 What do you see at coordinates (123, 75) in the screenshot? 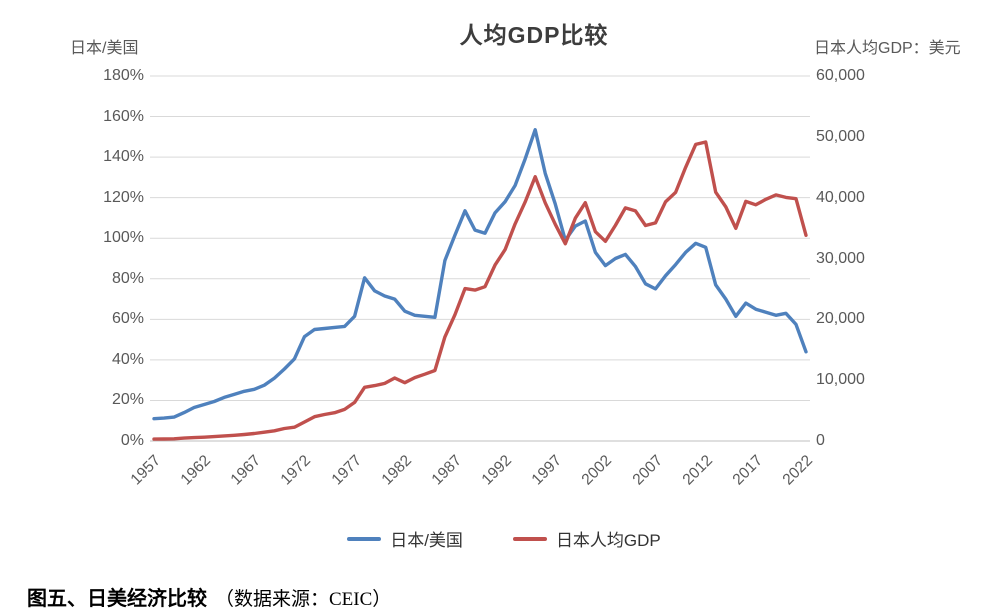
I see `left-axis-tick: 180%` at bounding box center [123, 75].